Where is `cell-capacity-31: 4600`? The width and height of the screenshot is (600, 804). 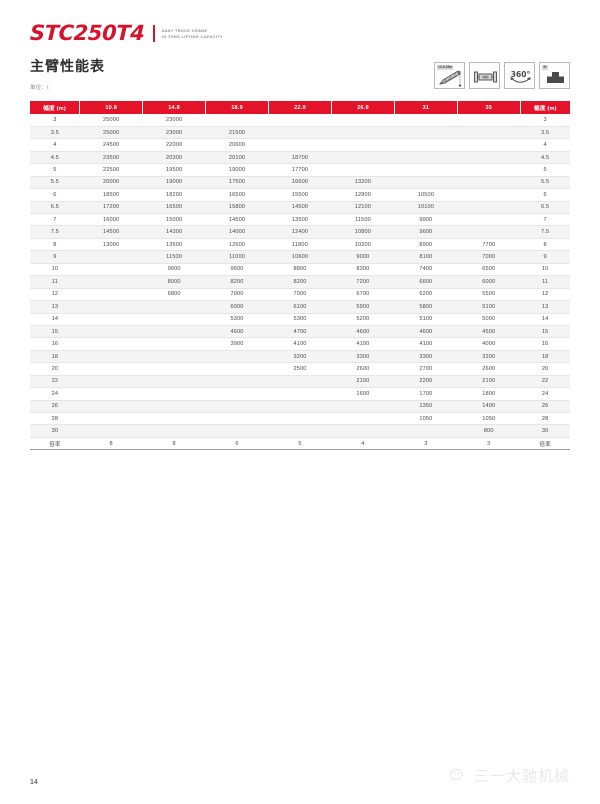
cell-capacity-31: 4600 is located at coordinates (426, 332).